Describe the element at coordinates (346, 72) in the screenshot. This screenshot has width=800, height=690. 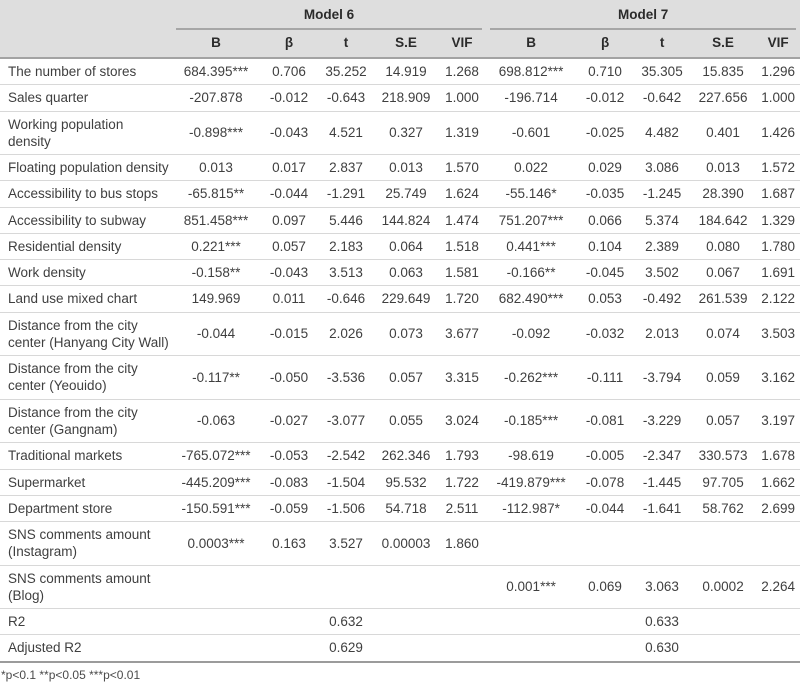
I see `cell-value: 35.252` at that location.